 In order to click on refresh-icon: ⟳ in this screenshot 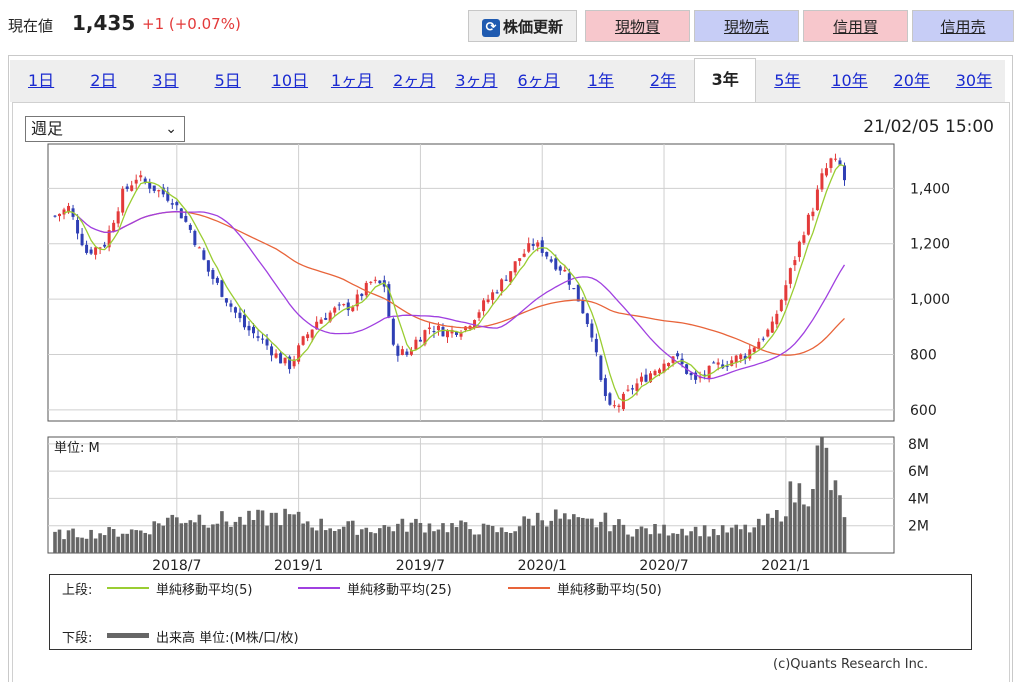, I will do `click(490, 27)`.